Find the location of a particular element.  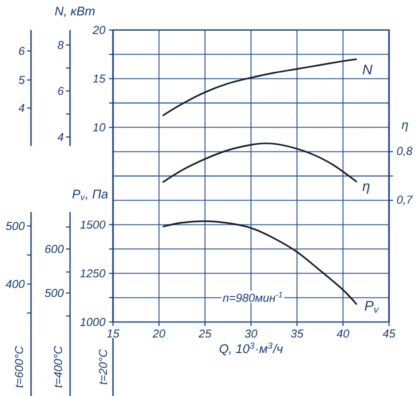

y2-axis-title: η is located at coordinates (405, 127).